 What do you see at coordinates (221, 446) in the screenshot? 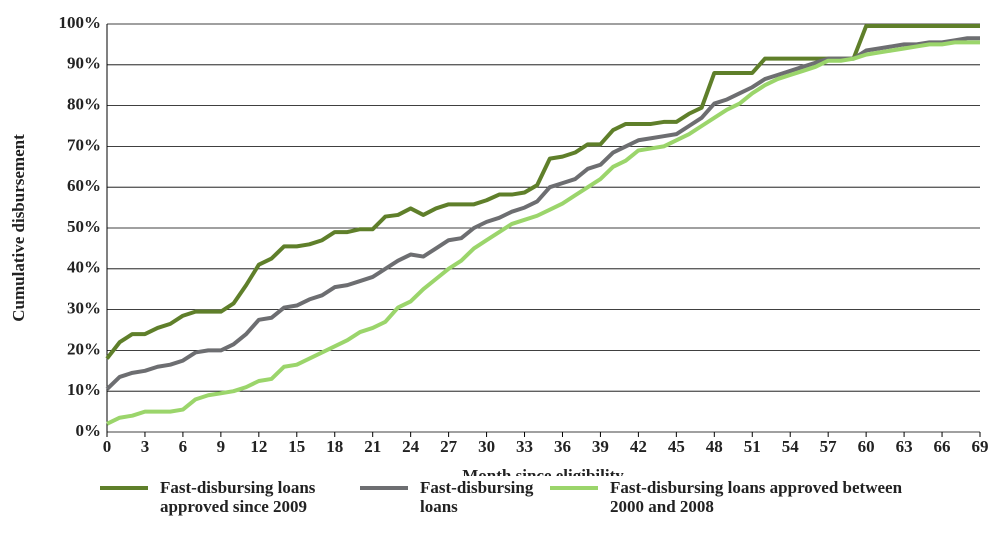
I see `x-tick-label: 9` at bounding box center [221, 446].